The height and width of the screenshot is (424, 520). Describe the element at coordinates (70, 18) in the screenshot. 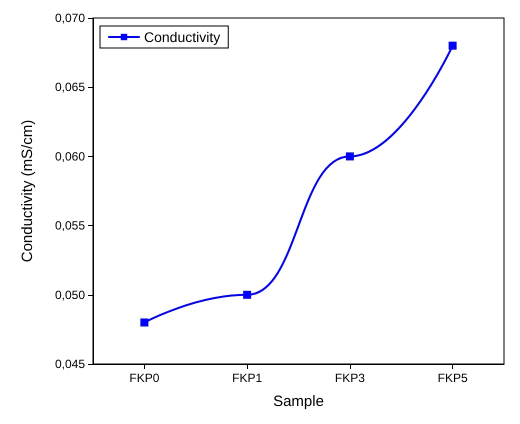

I see `y-tick-label: 0,070` at that location.